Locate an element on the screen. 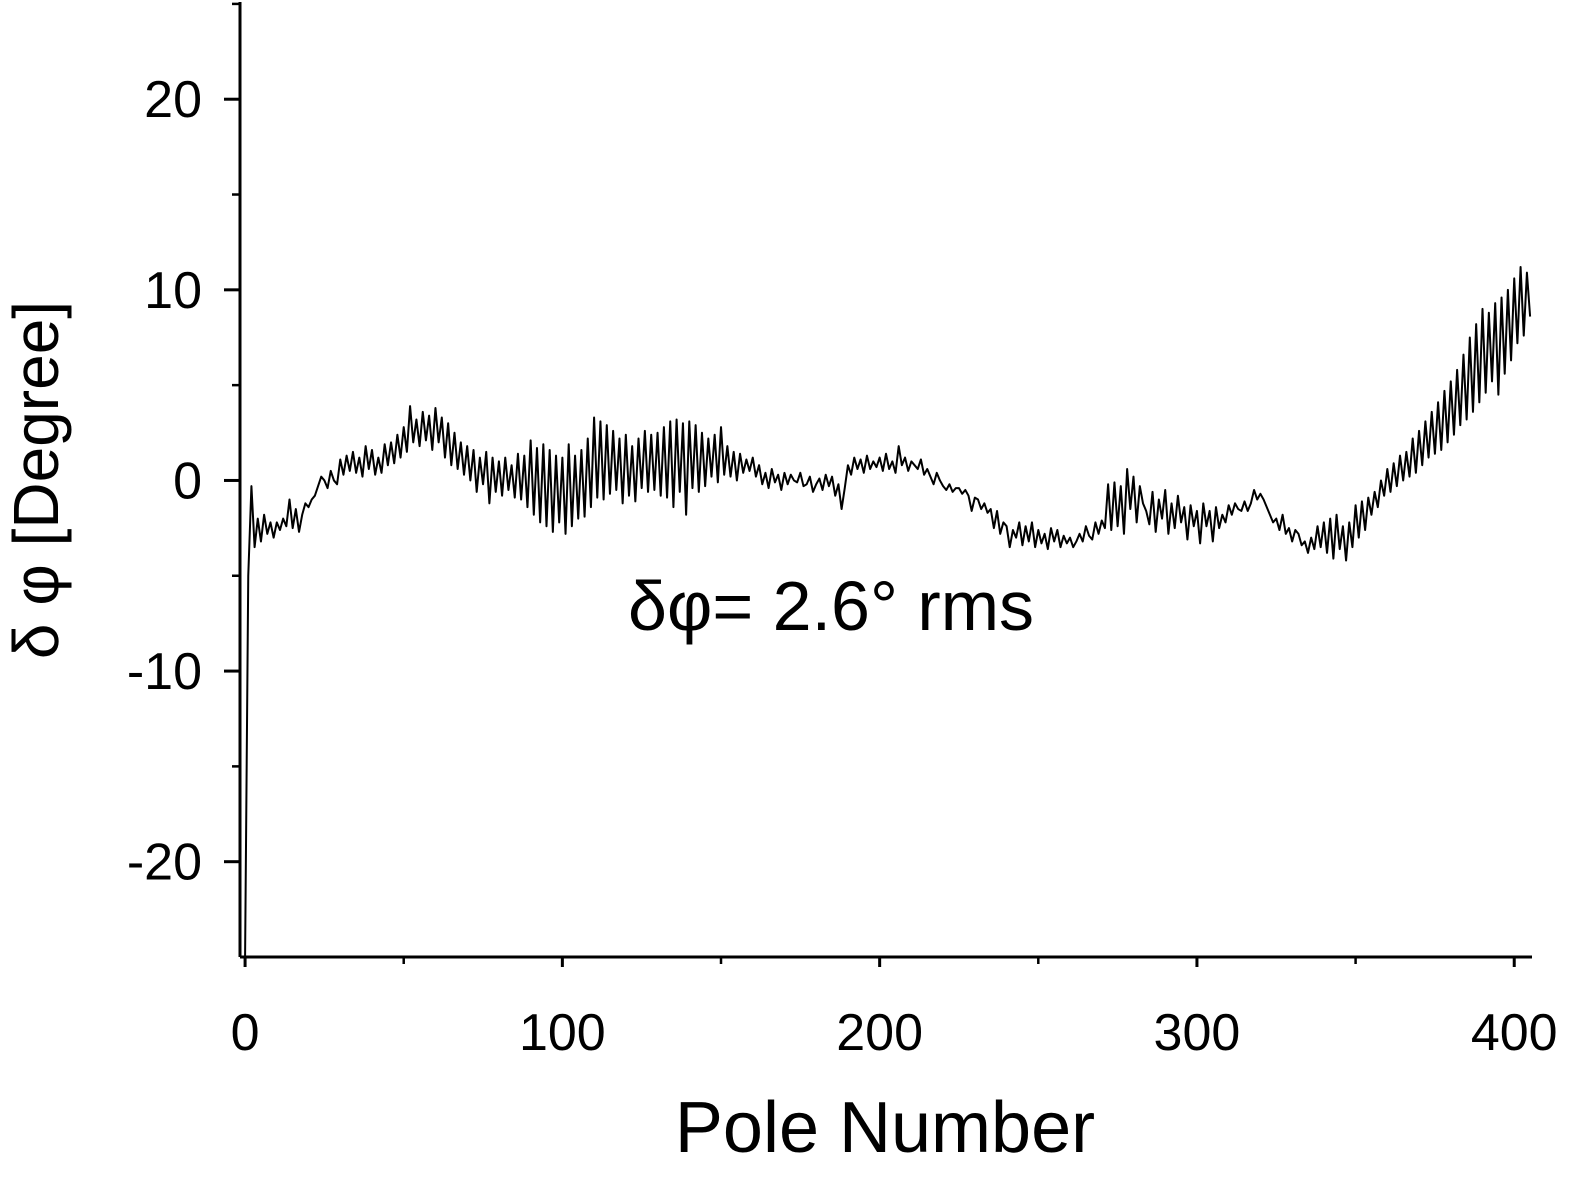  x-tick-label: 0 is located at coordinates (245, 1033).